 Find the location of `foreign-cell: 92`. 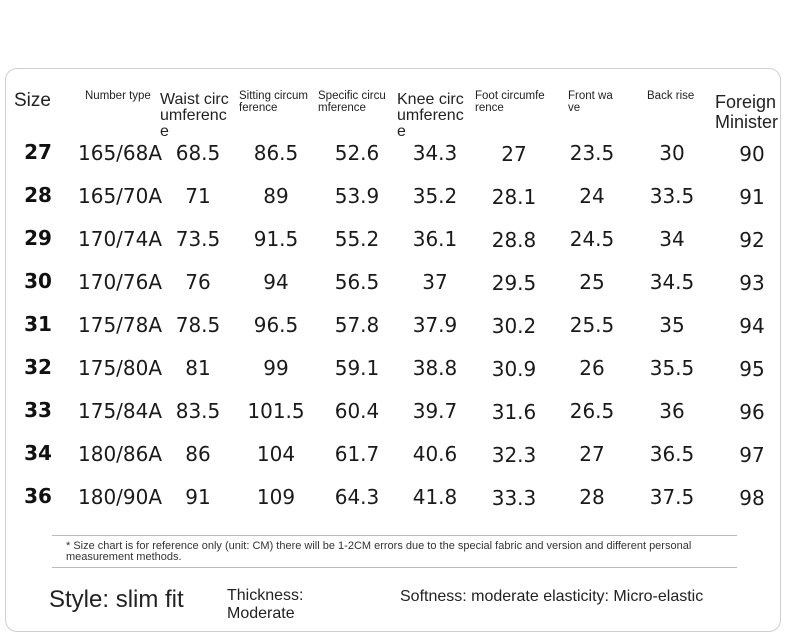

foreign-cell: 92 is located at coordinates (752, 240).